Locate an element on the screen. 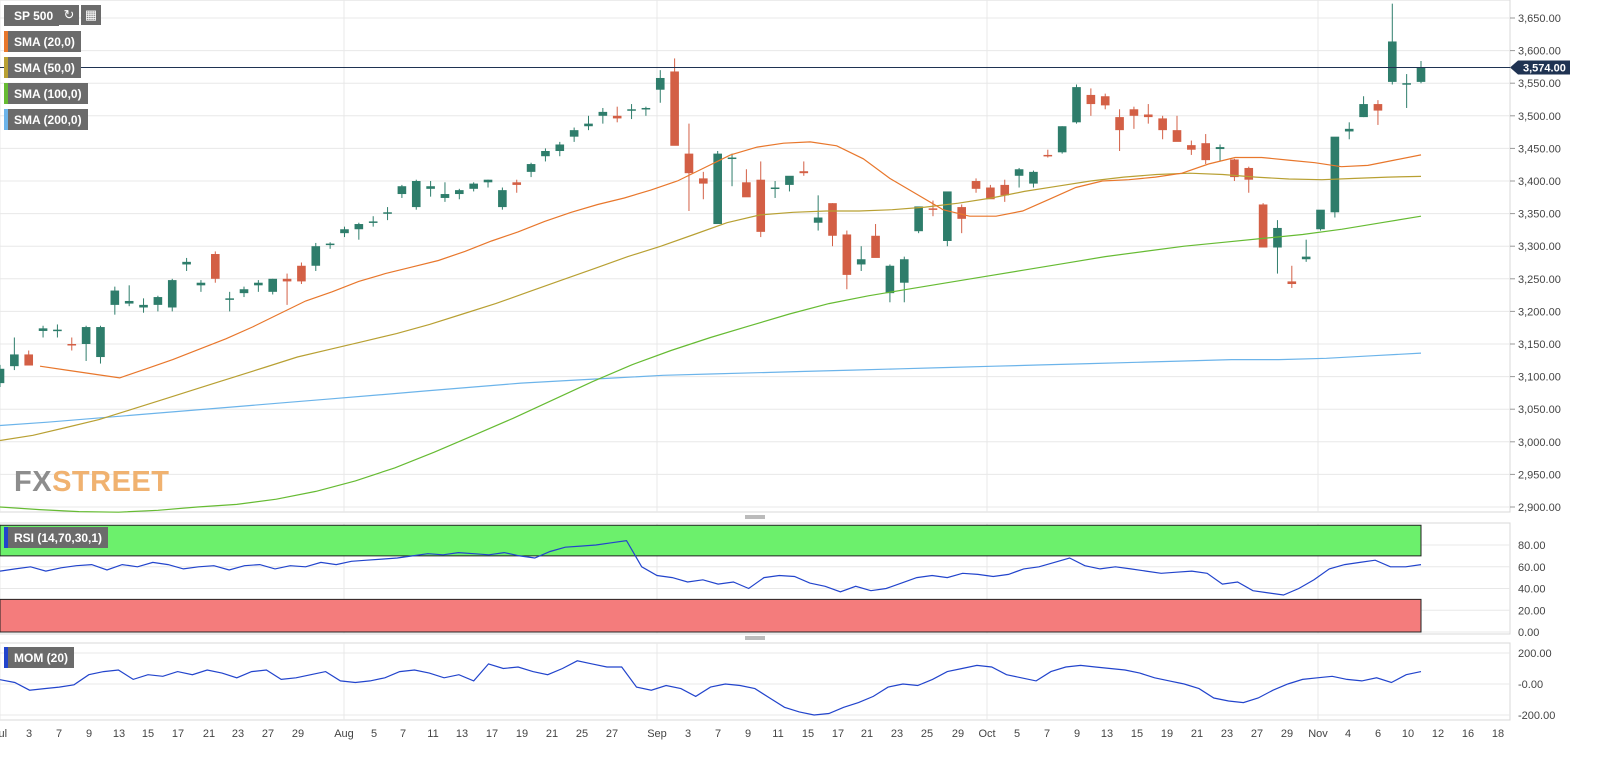  price-tick-label: 3,400.00 is located at coordinates (1539, 182).